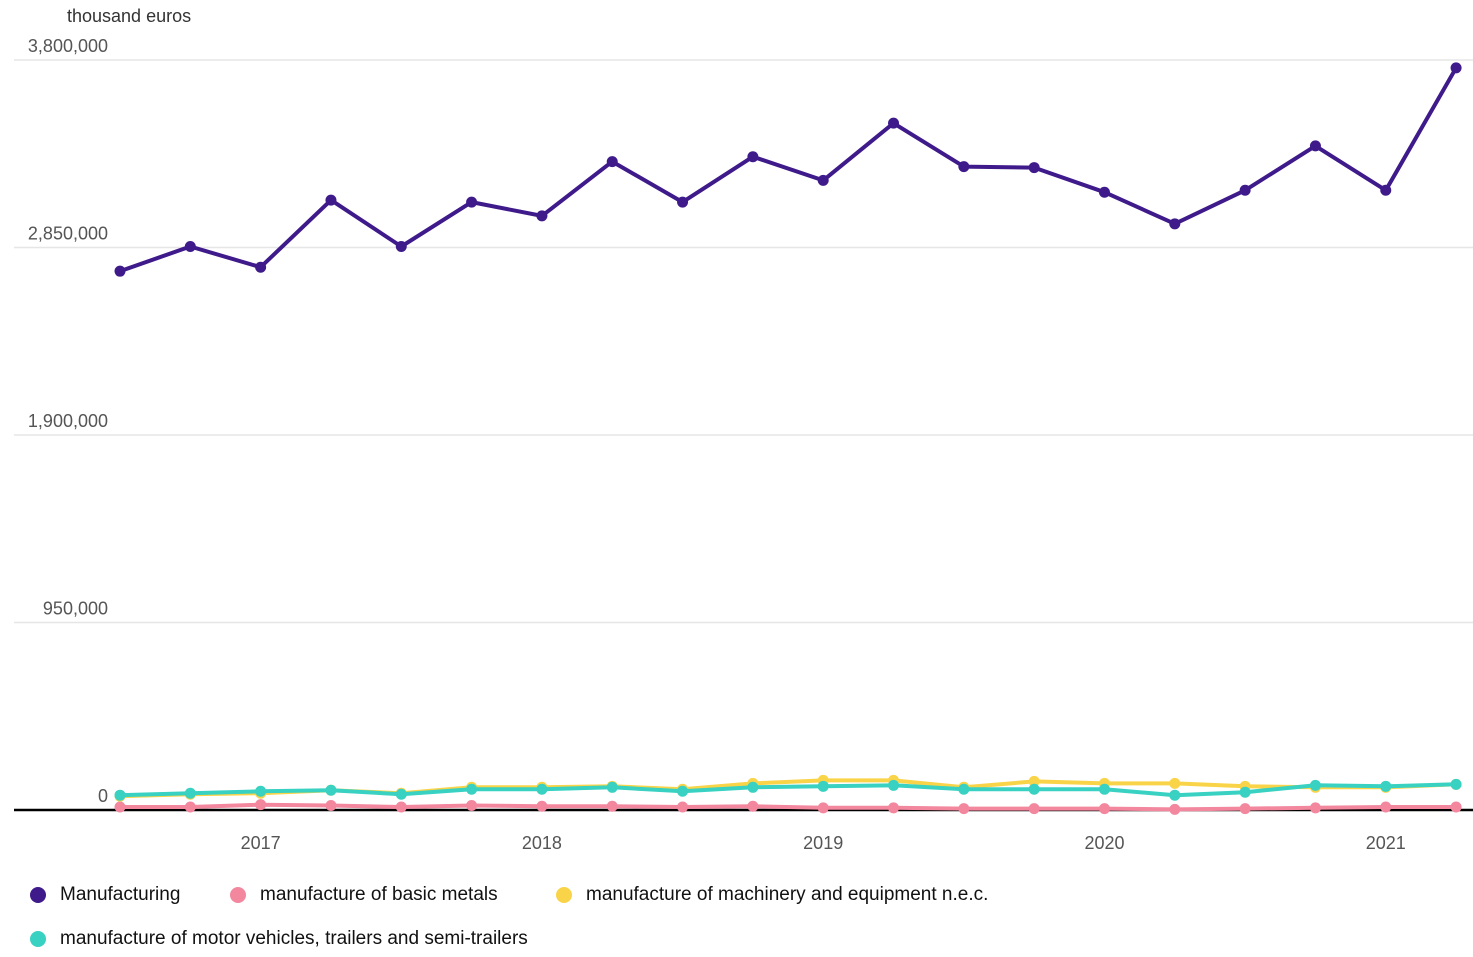  I want to click on y-tick-label: 3,800,000, so click(68, 46).